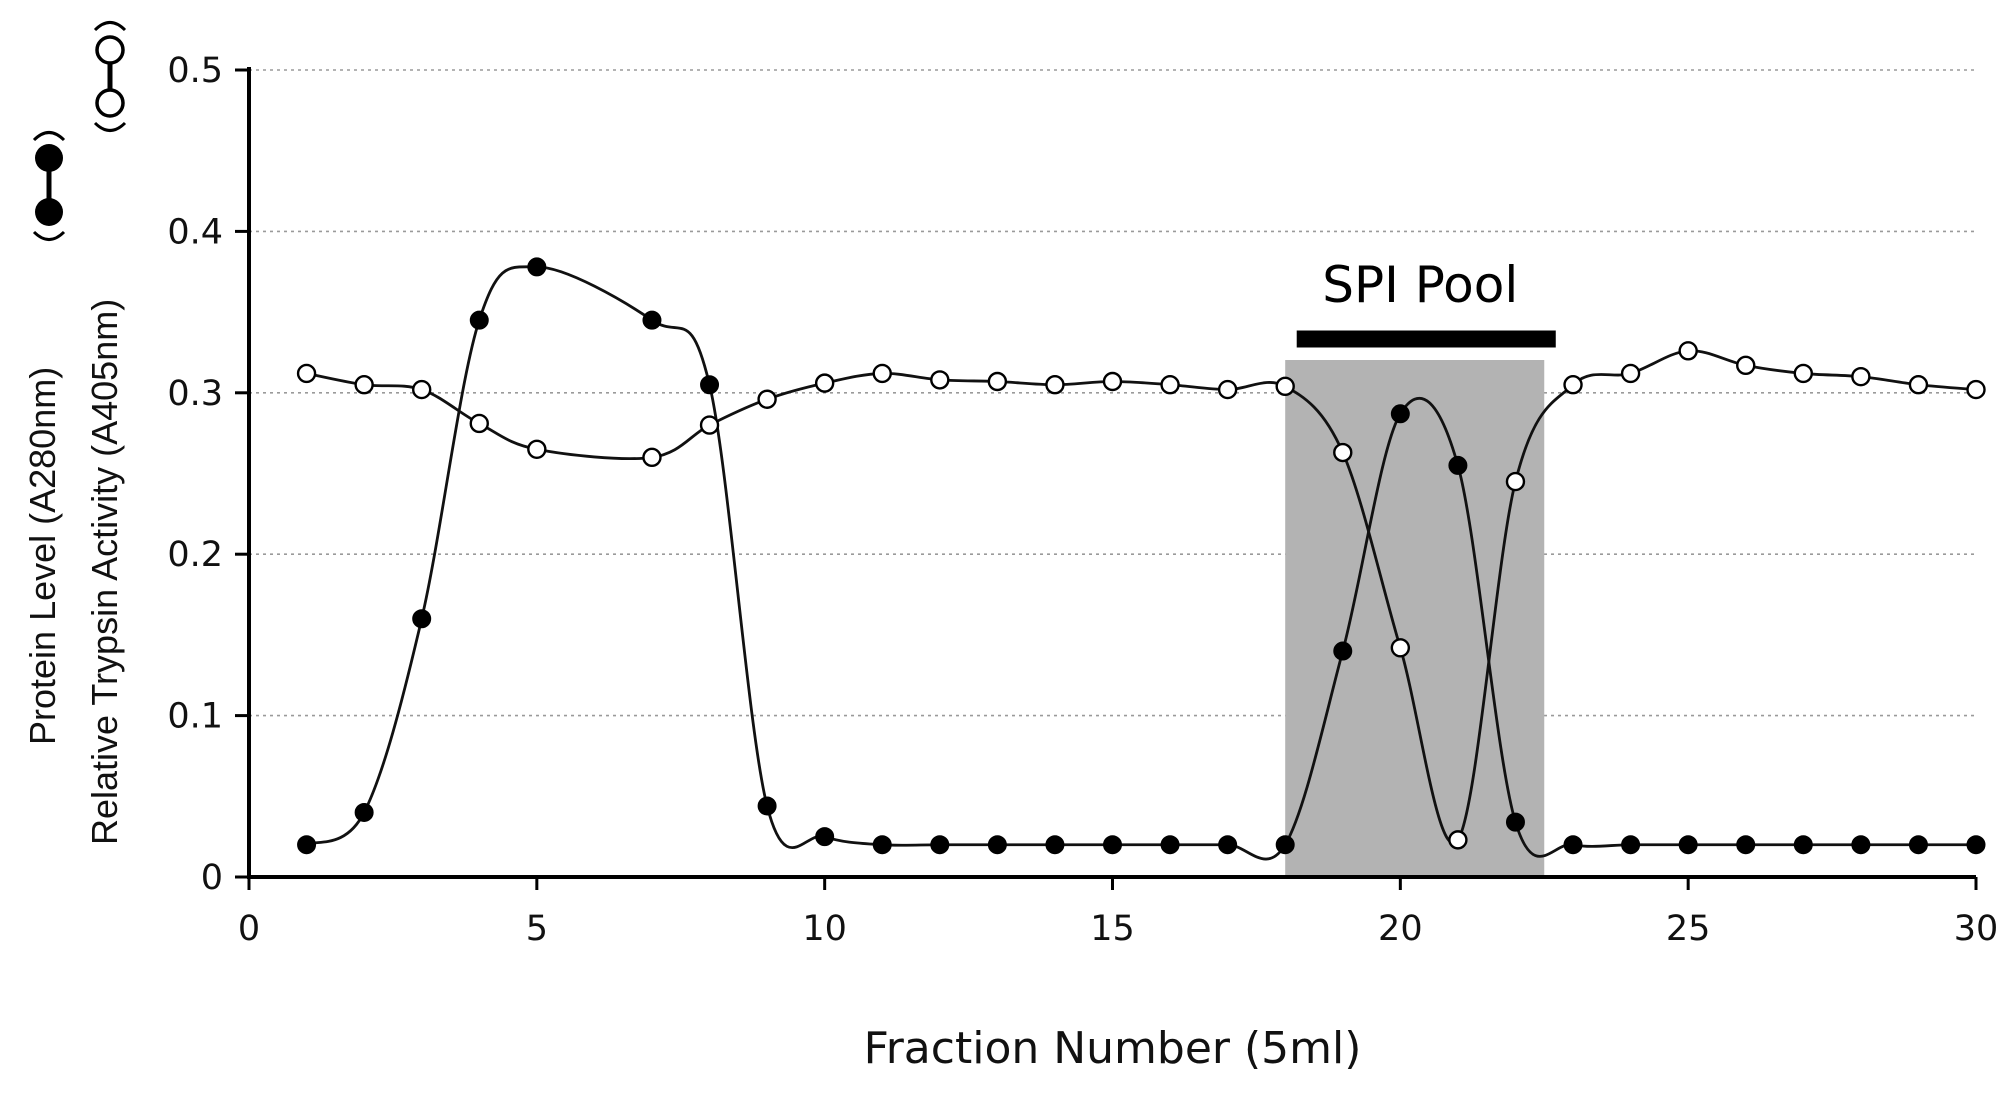 This screenshot has height=1093, width=2008. Describe the element at coordinates (249, 929) in the screenshot. I see `x-tick-label: 0` at that location.